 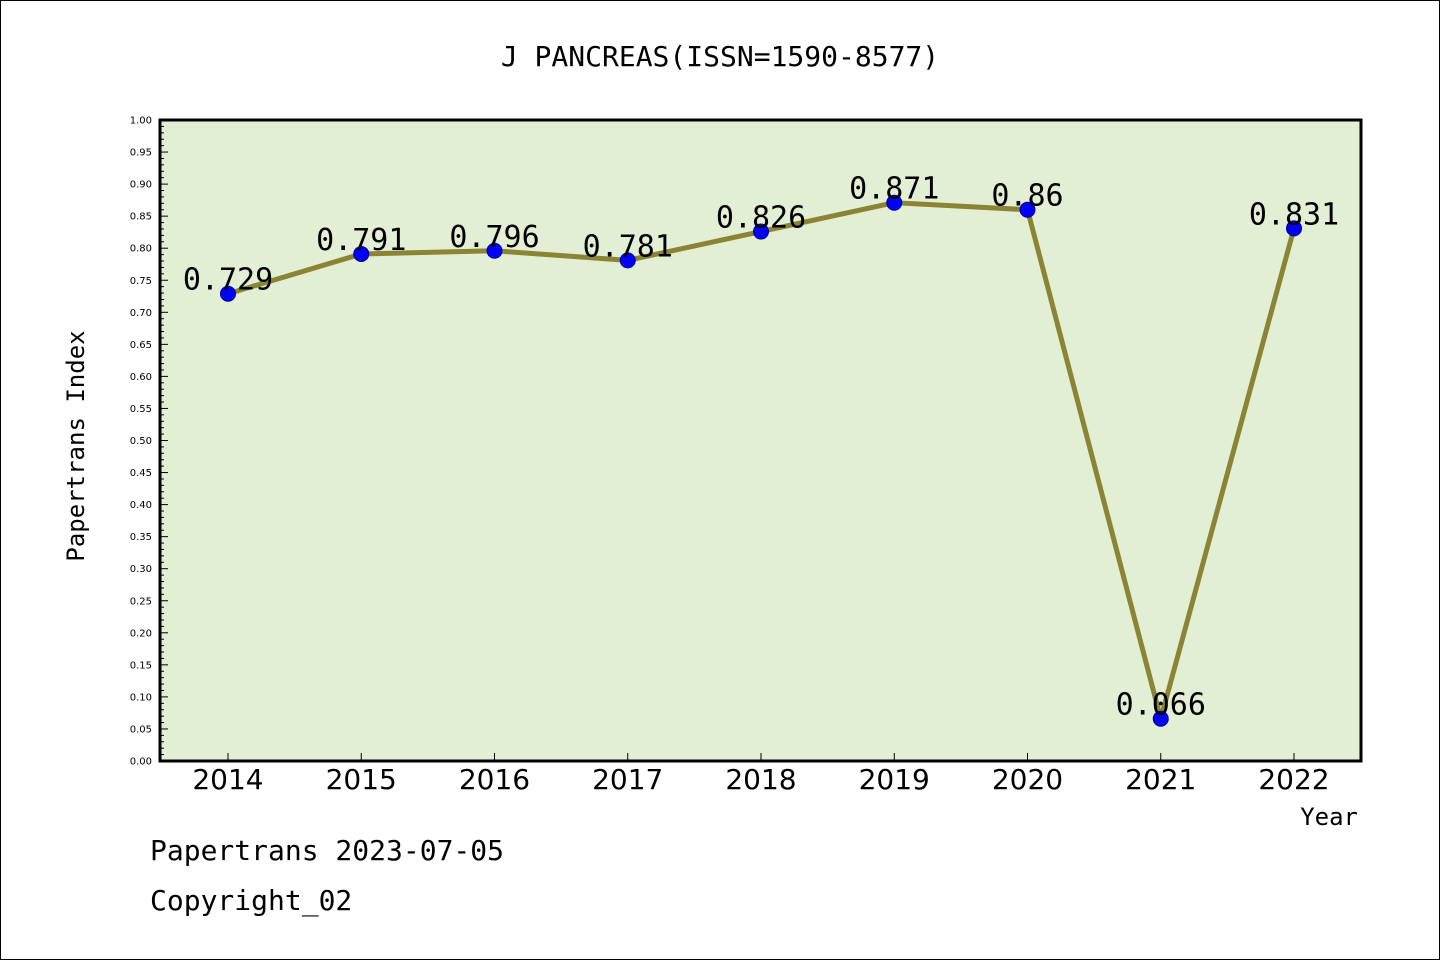 I want to click on y-tick-label: 0.40, so click(x=141, y=505).